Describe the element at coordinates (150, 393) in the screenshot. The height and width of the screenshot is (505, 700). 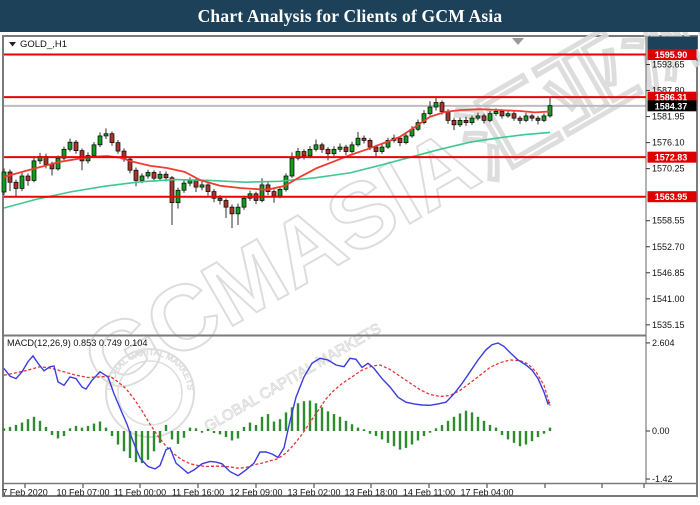
I see `watermark-seal-outer` at that location.